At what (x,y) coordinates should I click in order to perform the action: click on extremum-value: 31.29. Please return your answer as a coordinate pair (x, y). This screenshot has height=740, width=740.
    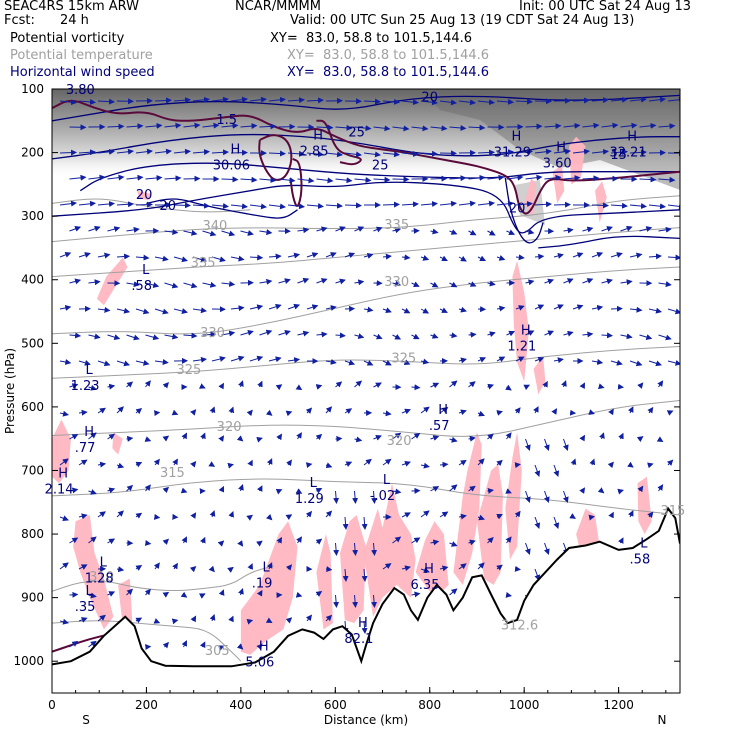
    Looking at the image, I should click on (512, 153).